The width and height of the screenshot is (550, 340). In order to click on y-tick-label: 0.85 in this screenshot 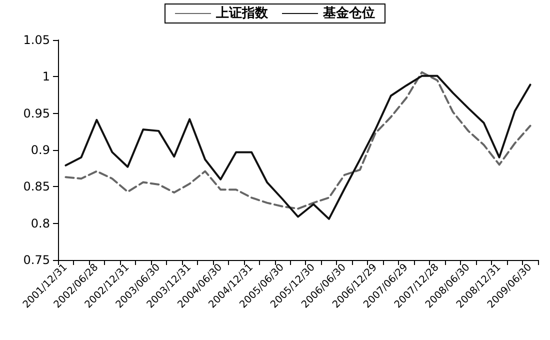, I will do `click(36, 187)`.